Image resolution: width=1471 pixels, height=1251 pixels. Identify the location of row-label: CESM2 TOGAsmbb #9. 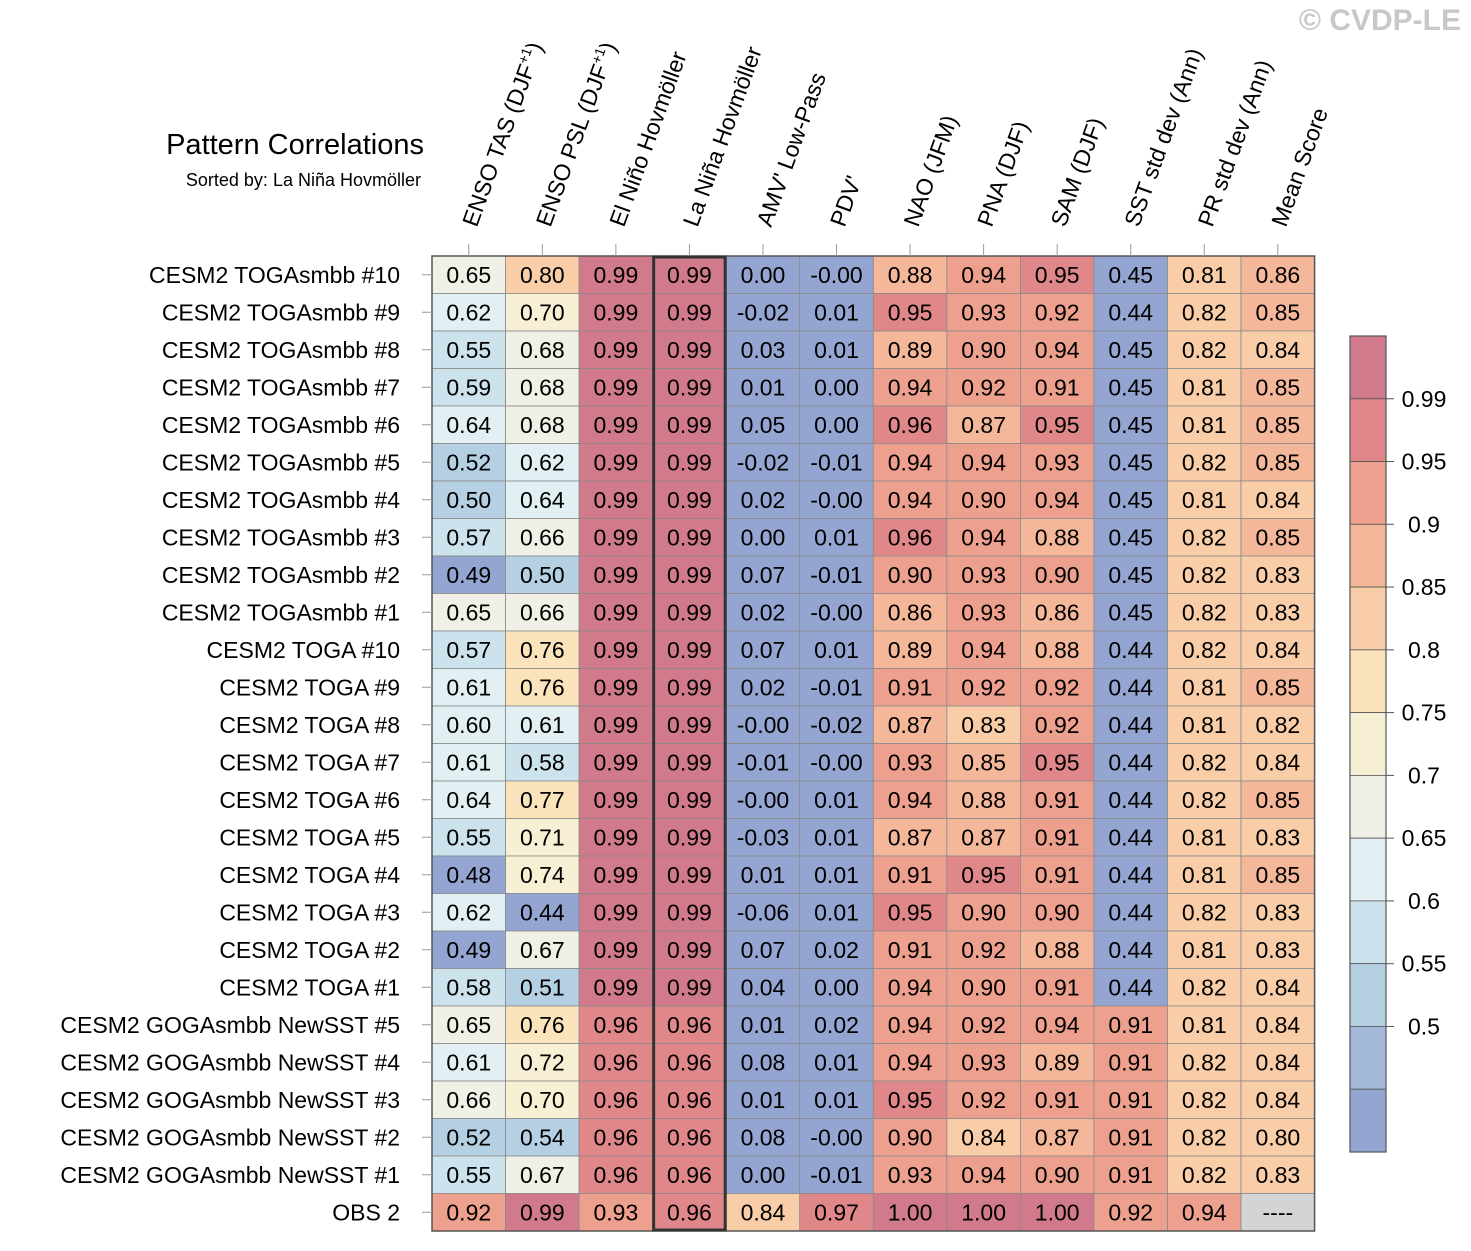
(281, 312).